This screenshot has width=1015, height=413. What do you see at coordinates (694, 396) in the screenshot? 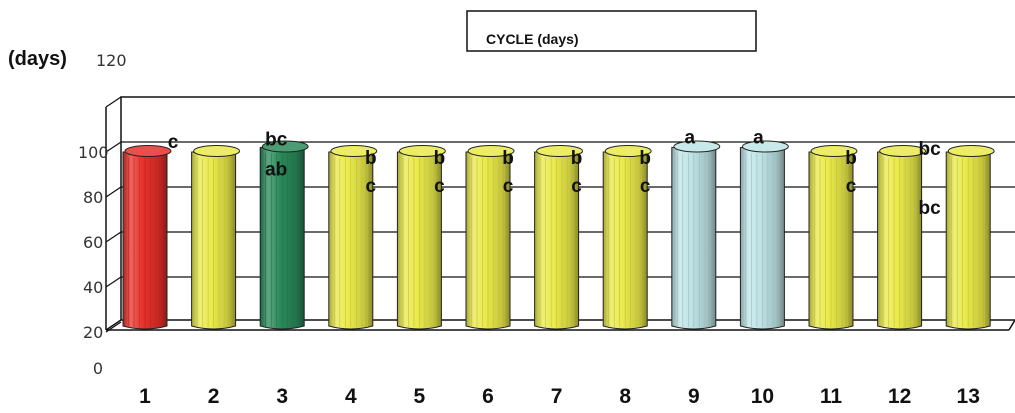
I see `x-tick-label: 9` at bounding box center [694, 396].